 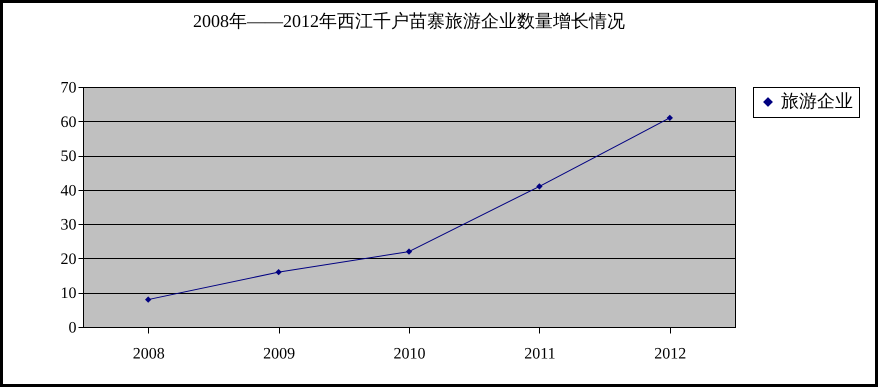 I want to click on y-tick-label: 70, so click(x=68, y=88).